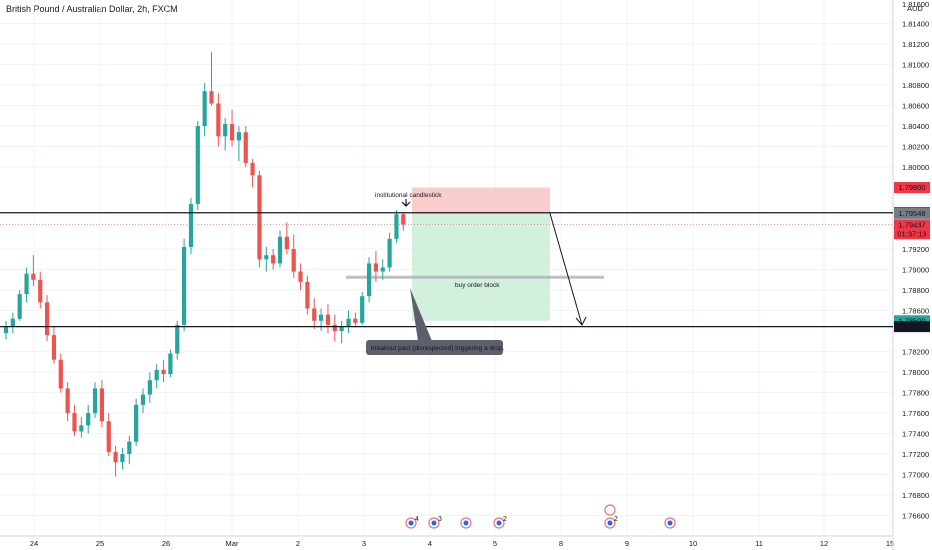  I want to click on order-block-label: buy order block, so click(477, 285).